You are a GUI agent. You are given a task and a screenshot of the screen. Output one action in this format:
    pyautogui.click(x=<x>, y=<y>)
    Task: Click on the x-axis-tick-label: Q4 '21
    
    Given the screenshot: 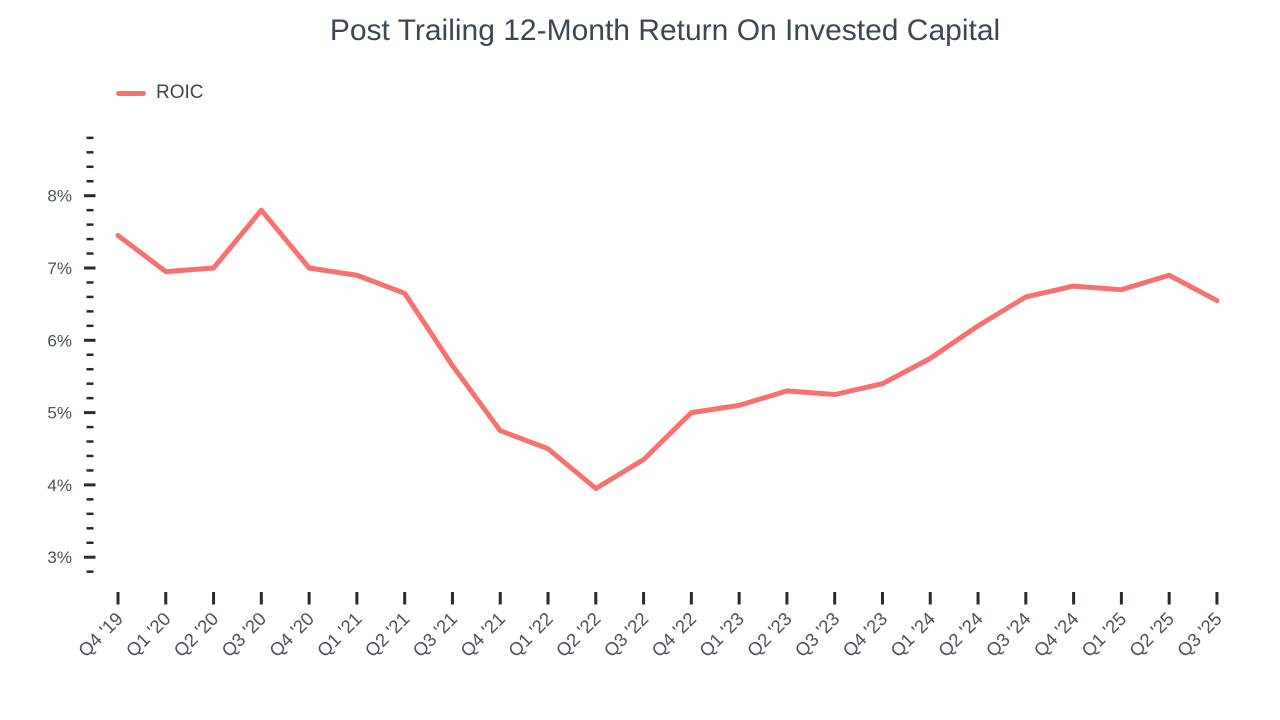 What is the action you would take?
    pyautogui.click(x=482, y=634)
    